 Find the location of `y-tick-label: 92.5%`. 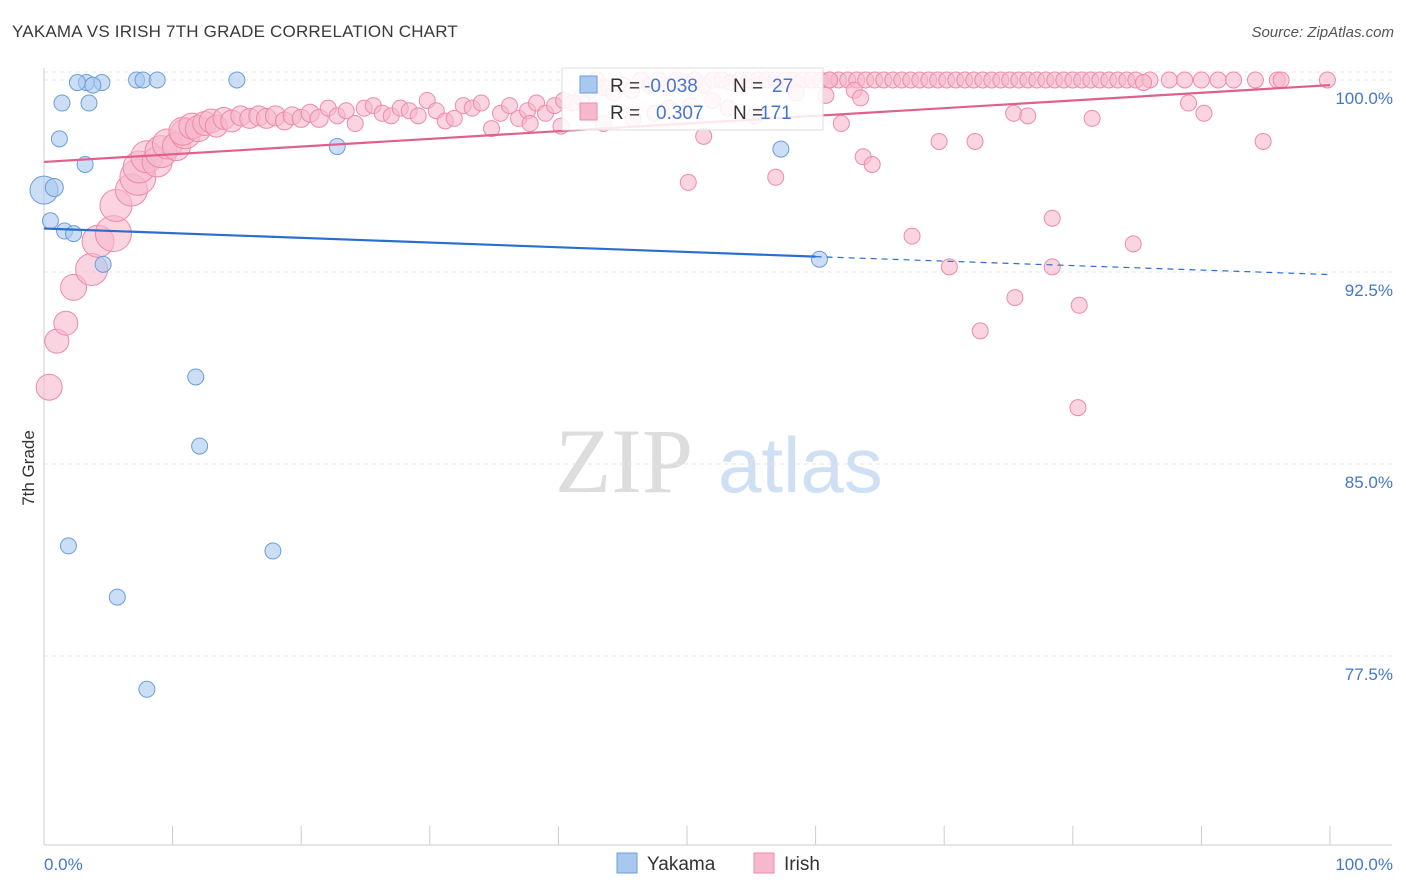

y-tick-label: 92.5% is located at coordinates (1369, 290).